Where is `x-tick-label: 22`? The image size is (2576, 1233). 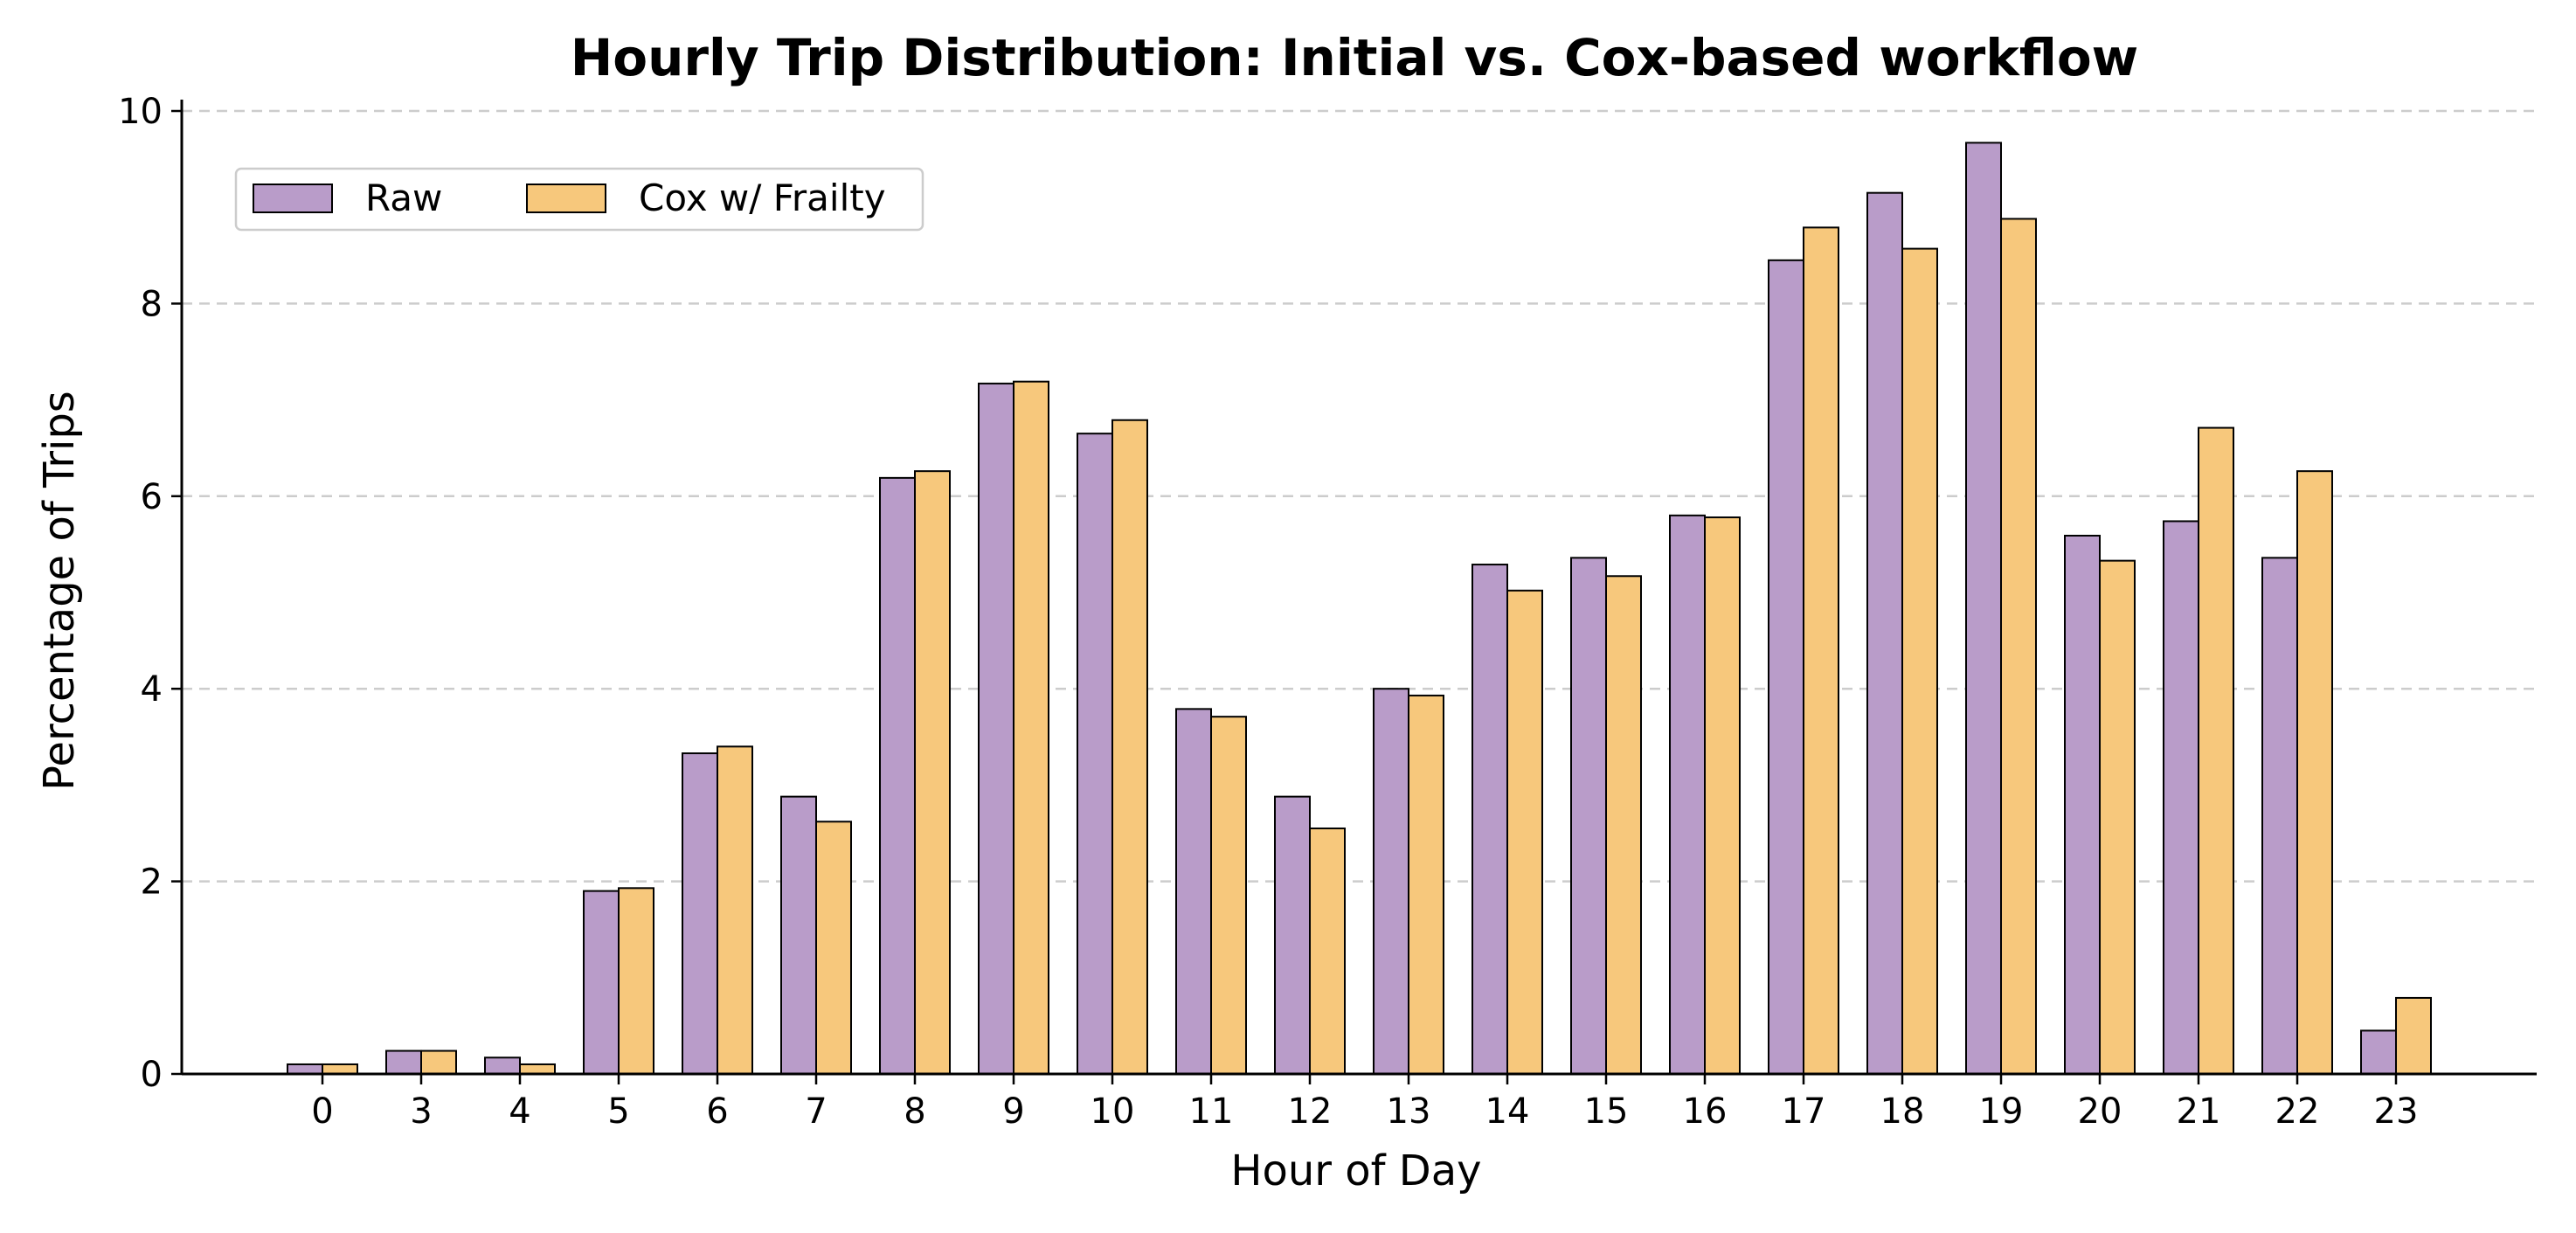
x-tick-label: 22 is located at coordinates (2297, 1111).